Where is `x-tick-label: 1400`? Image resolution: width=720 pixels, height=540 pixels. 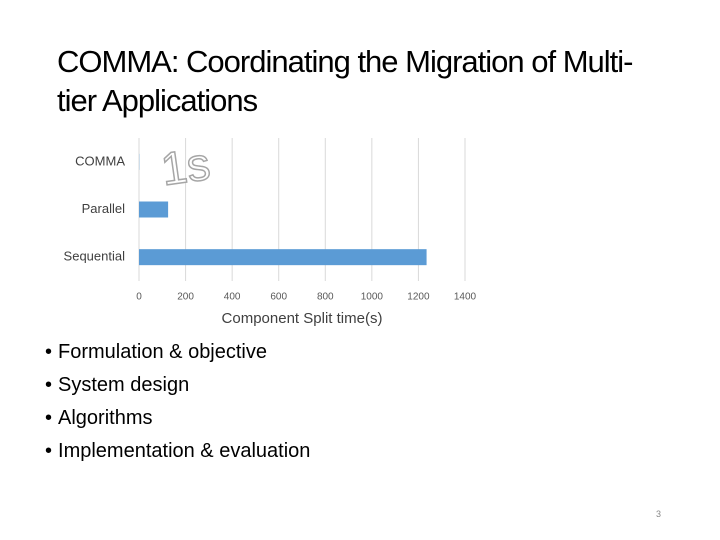
x-tick-label: 1400 is located at coordinates (465, 297).